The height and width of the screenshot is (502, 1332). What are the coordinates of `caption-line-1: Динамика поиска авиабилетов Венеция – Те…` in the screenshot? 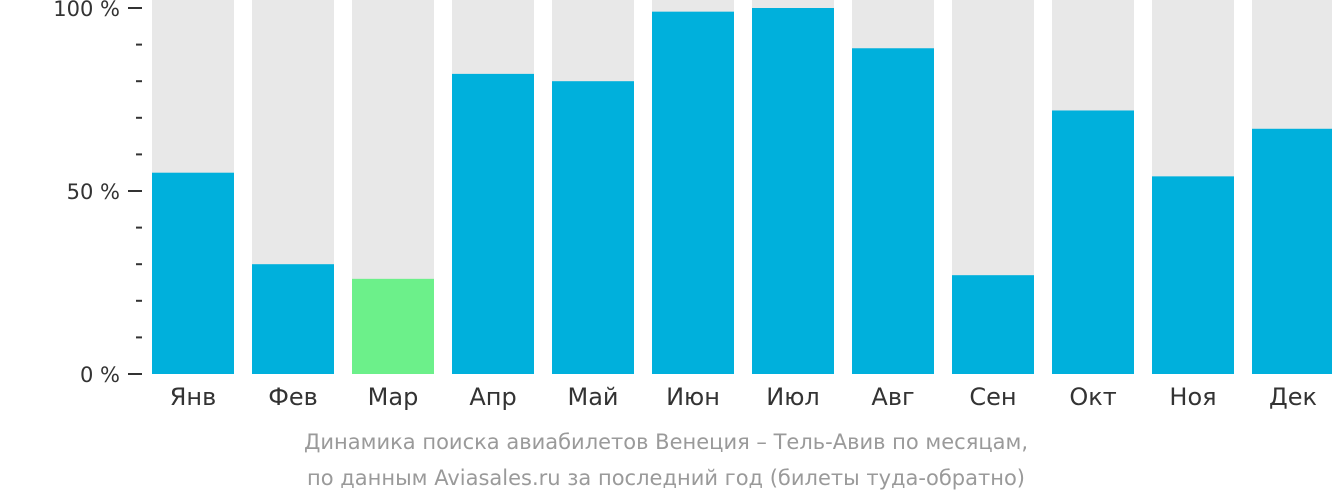 It's located at (666, 442).